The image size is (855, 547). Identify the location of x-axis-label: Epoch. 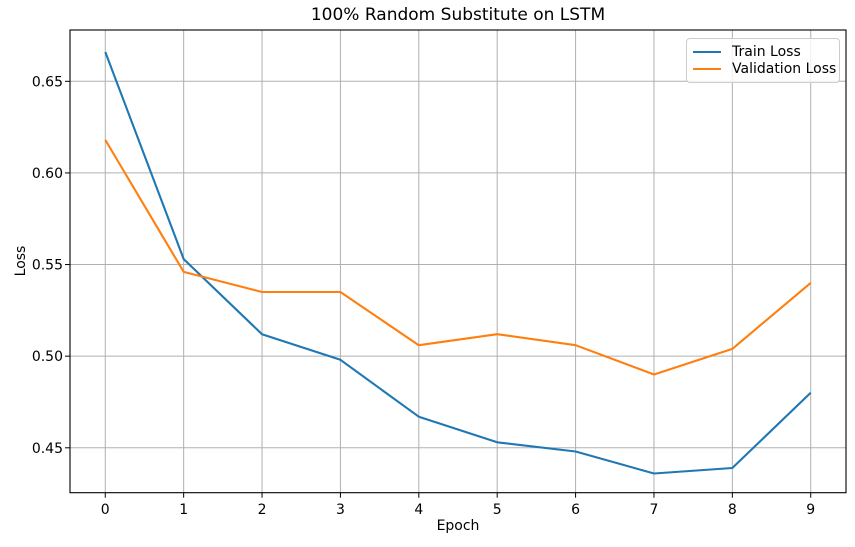
(458, 526).